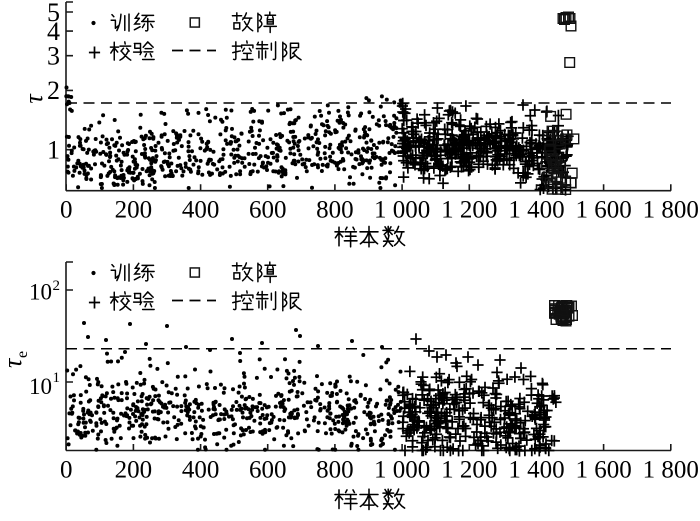 This screenshot has height=521, width=700. Describe the element at coordinates (22, 354) in the screenshot. I see `svg-text: e` at that location.